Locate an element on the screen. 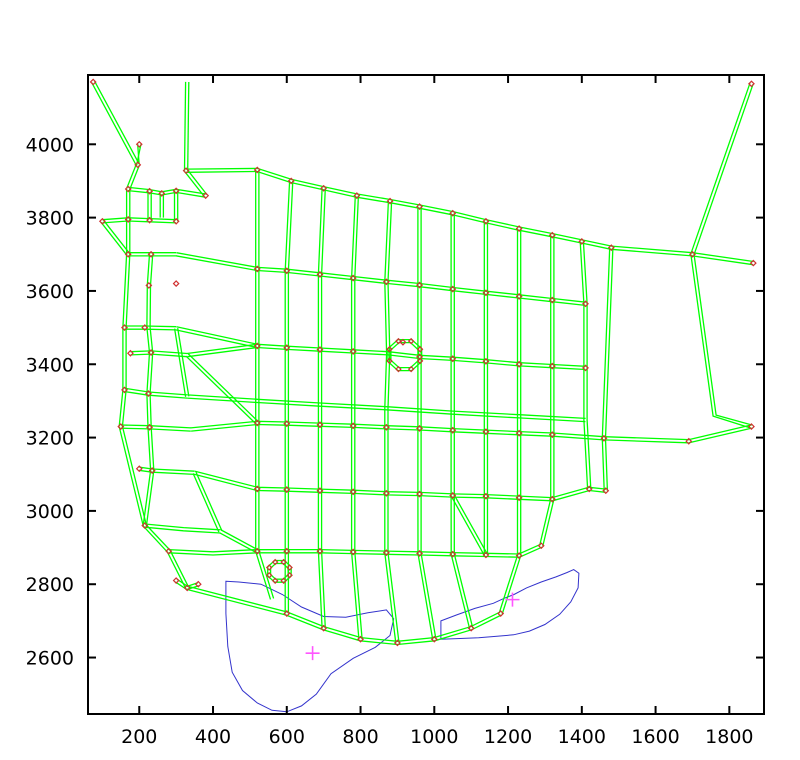  y-axis-tick-label: 3600 is located at coordinates (50, 292).